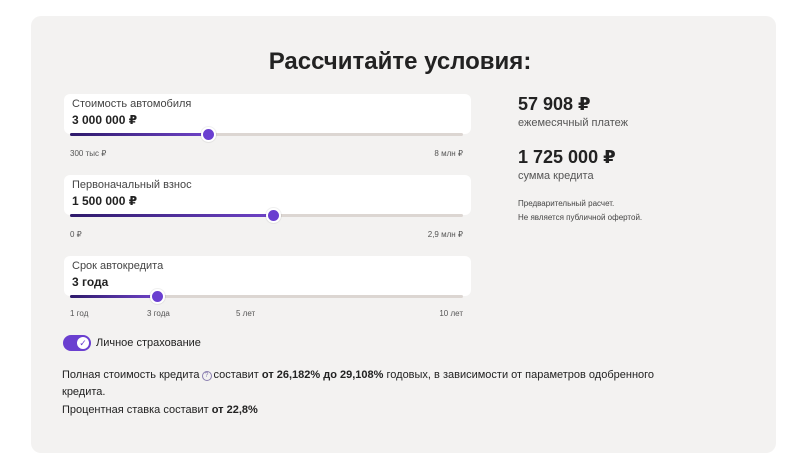 The width and height of the screenshot is (800, 469). What do you see at coordinates (208, 134) in the screenshot?
I see `car-price-slider-thumb` at bounding box center [208, 134].